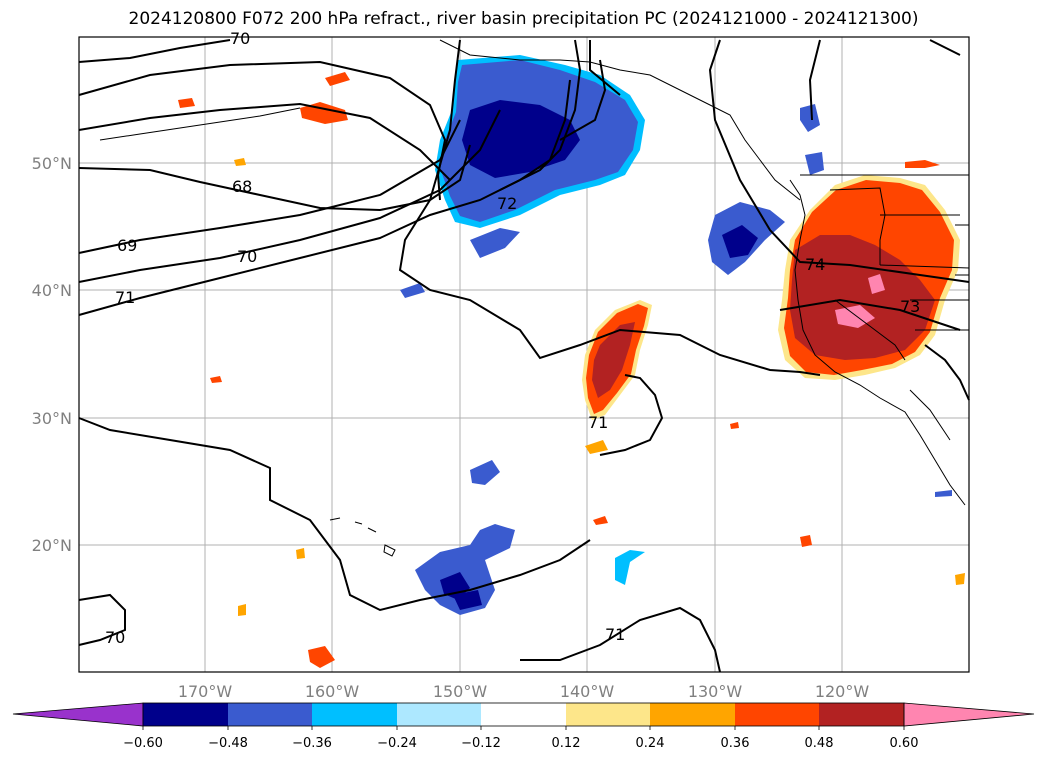 This screenshot has height=765, width=1047. What do you see at coordinates (613, 360) in the screenshot?
I see `red-core-subtropical` at bounding box center [613, 360].